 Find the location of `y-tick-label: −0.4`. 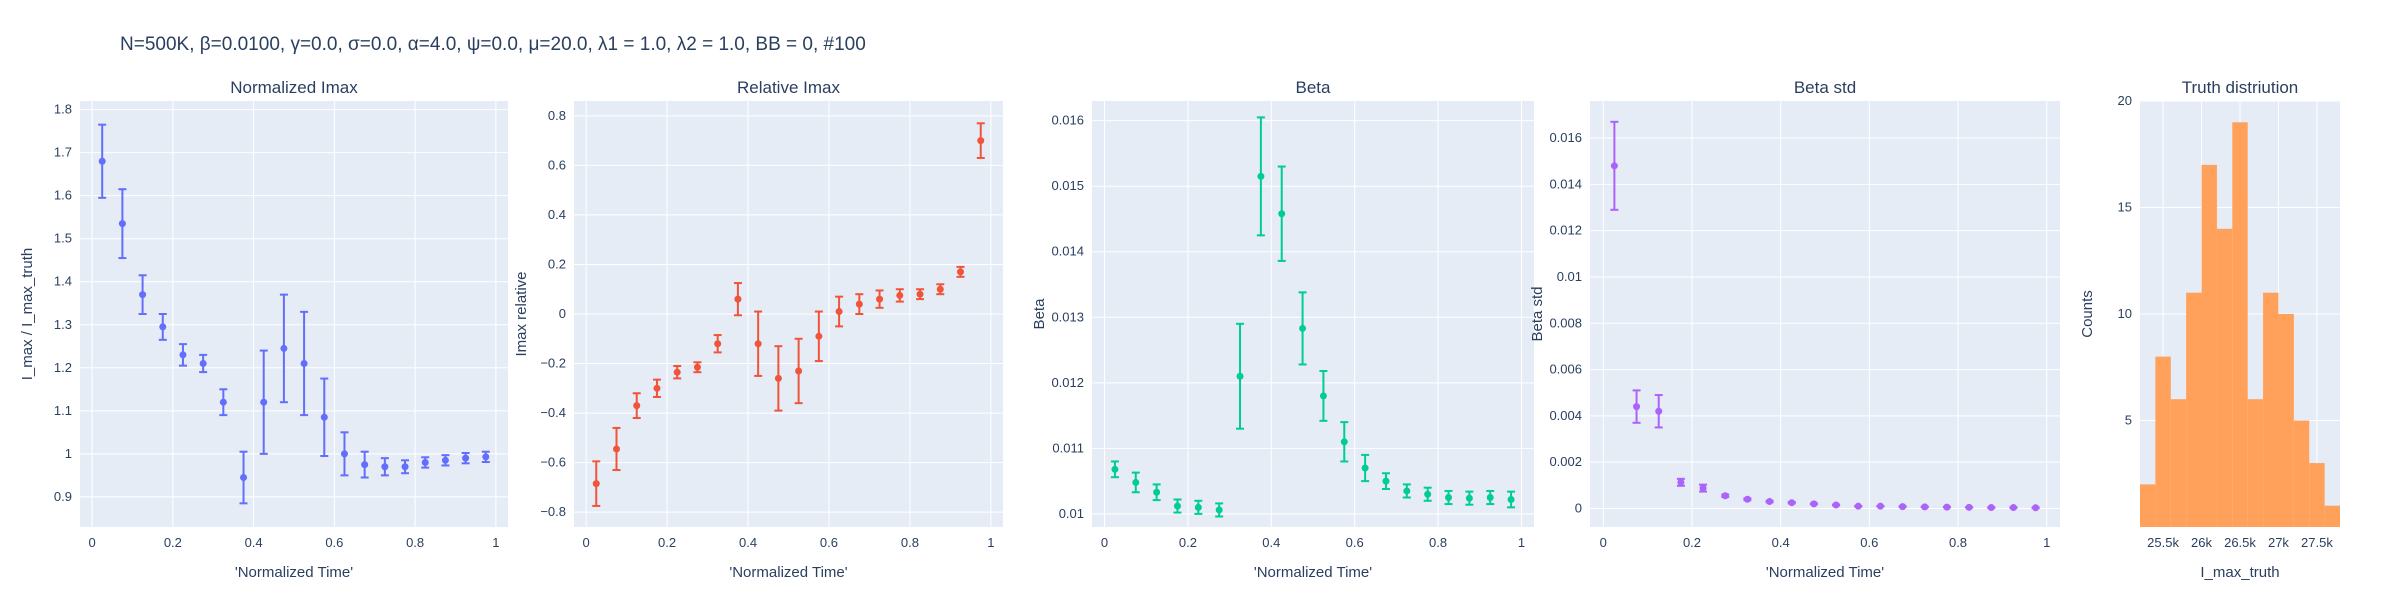

y-tick-label: −0.4 is located at coordinates (553, 412).